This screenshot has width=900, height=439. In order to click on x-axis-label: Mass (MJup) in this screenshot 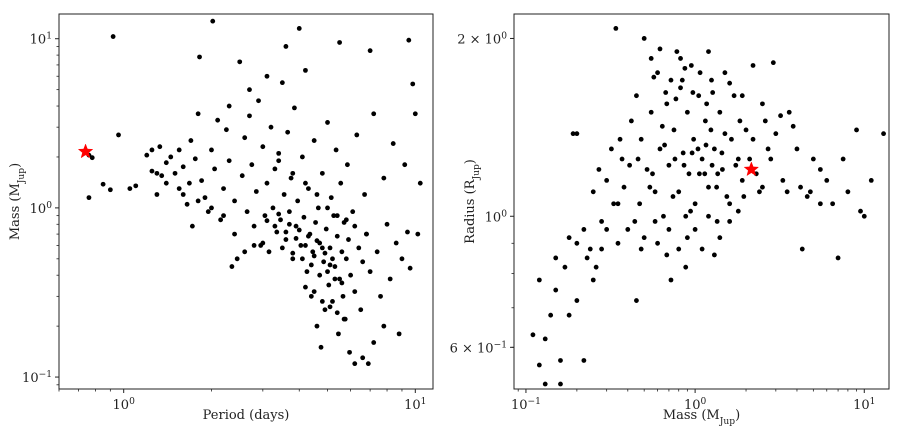, I will do `click(701, 417)`.